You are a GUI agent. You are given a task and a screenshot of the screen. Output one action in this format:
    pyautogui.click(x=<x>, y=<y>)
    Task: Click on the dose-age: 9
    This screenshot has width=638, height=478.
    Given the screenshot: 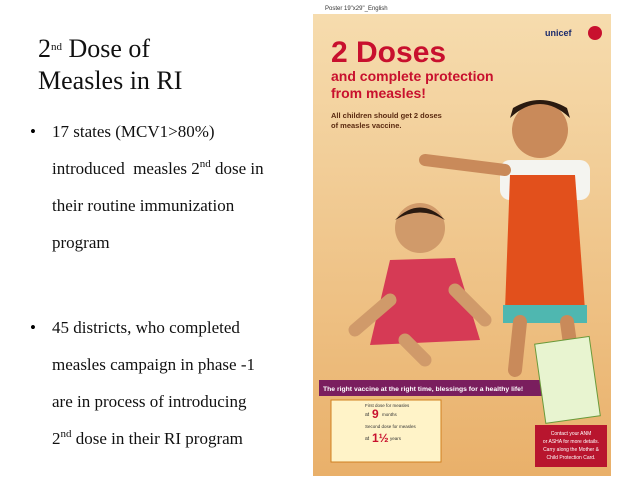 What is the action you would take?
    pyautogui.click(x=375, y=414)
    